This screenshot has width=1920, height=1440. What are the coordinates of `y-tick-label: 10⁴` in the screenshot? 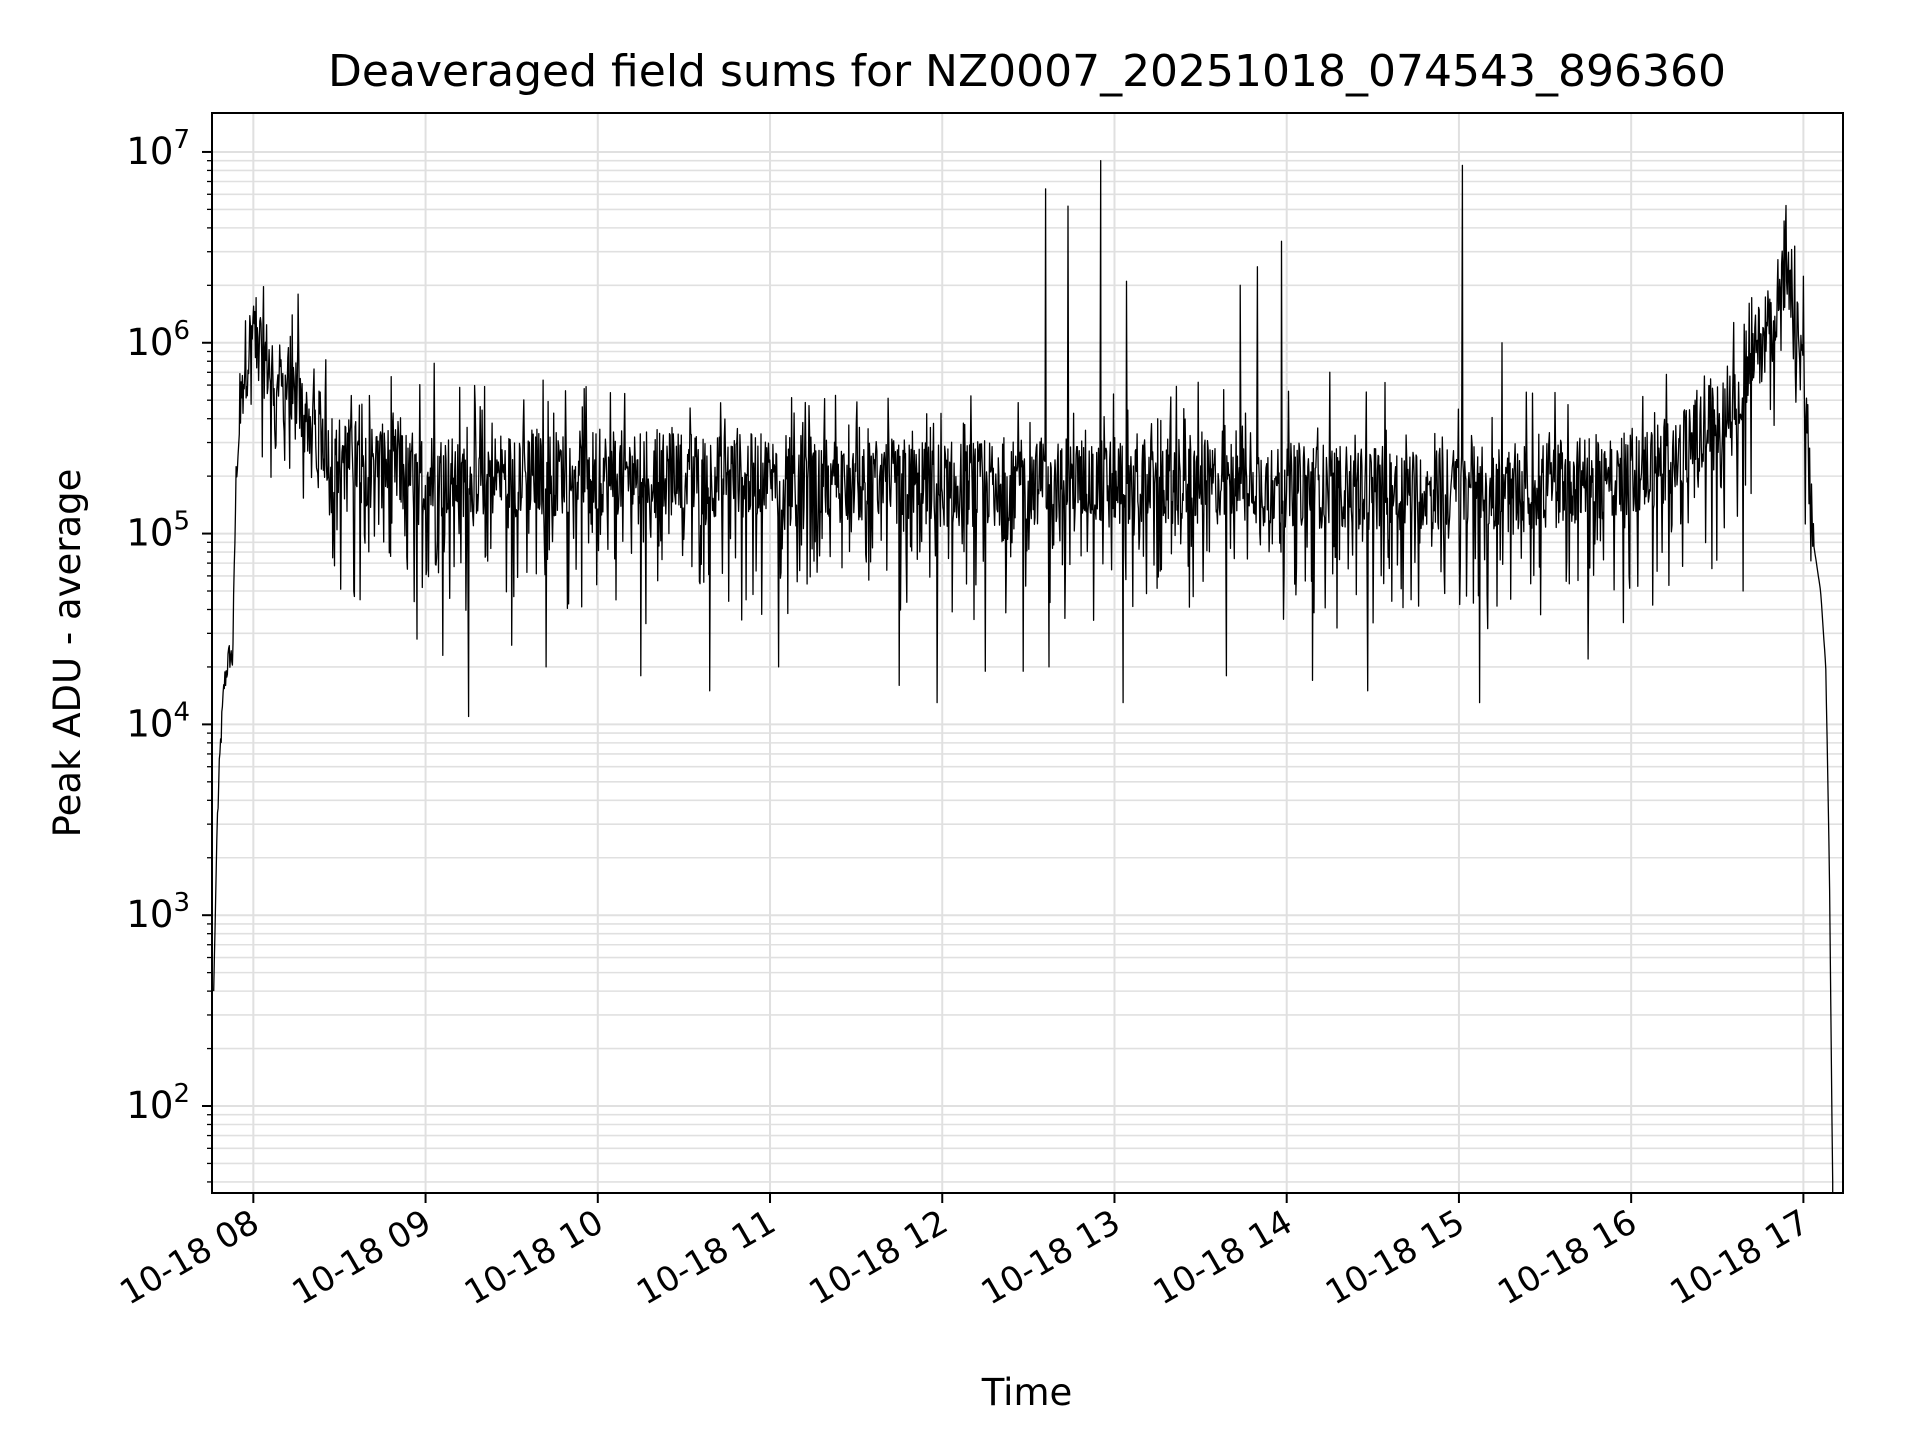 It's located at (158, 721).